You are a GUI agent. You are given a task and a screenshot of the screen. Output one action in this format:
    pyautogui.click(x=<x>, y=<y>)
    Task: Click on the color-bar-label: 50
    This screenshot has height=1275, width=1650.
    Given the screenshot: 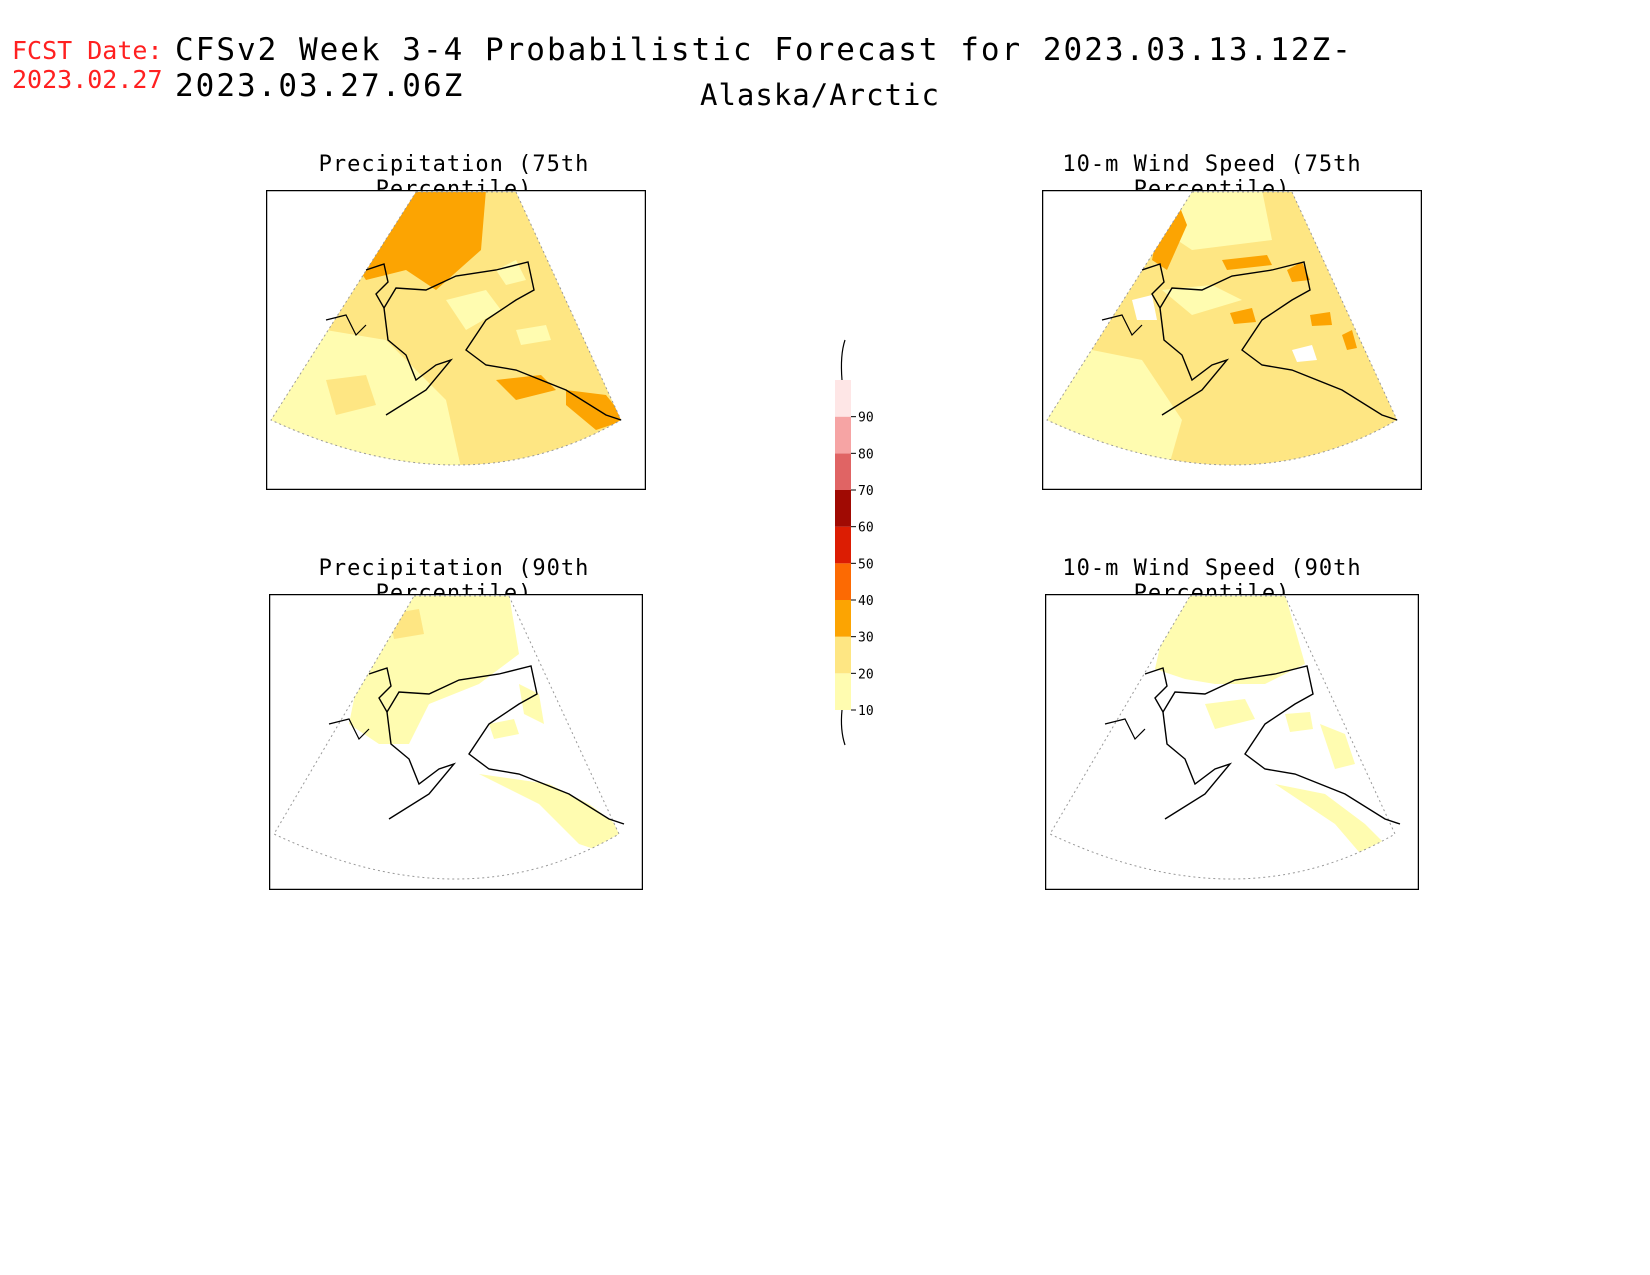 What is the action you would take?
    pyautogui.click(x=866, y=564)
    